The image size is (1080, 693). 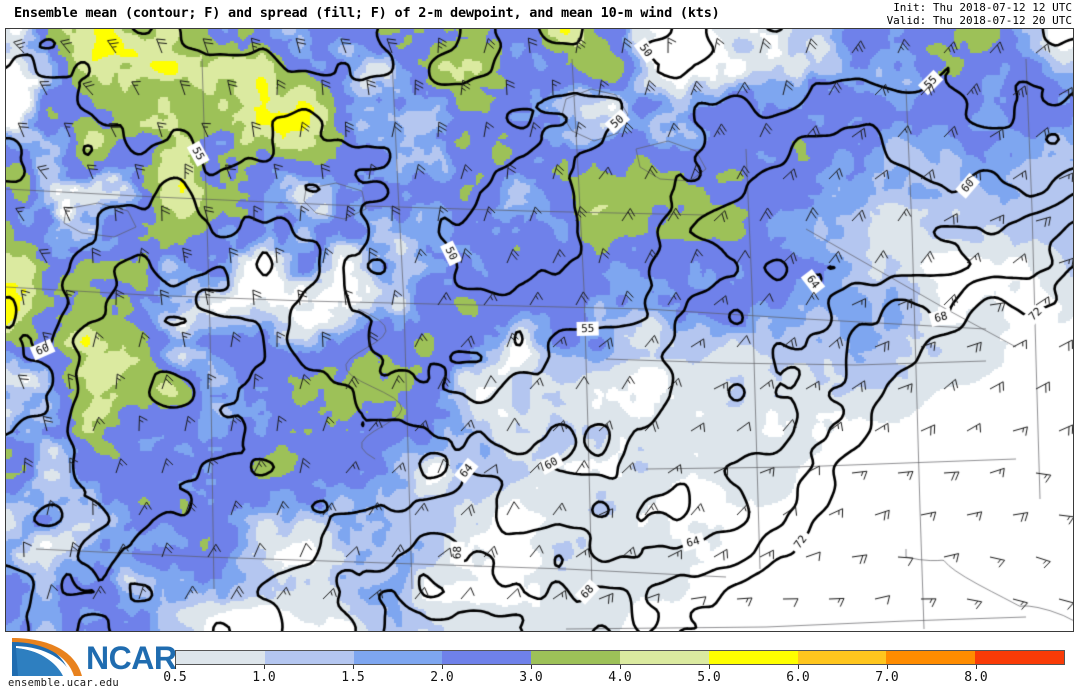 I want to click on colorbar-tick-label: 7.0, so click(x=887, y=677).